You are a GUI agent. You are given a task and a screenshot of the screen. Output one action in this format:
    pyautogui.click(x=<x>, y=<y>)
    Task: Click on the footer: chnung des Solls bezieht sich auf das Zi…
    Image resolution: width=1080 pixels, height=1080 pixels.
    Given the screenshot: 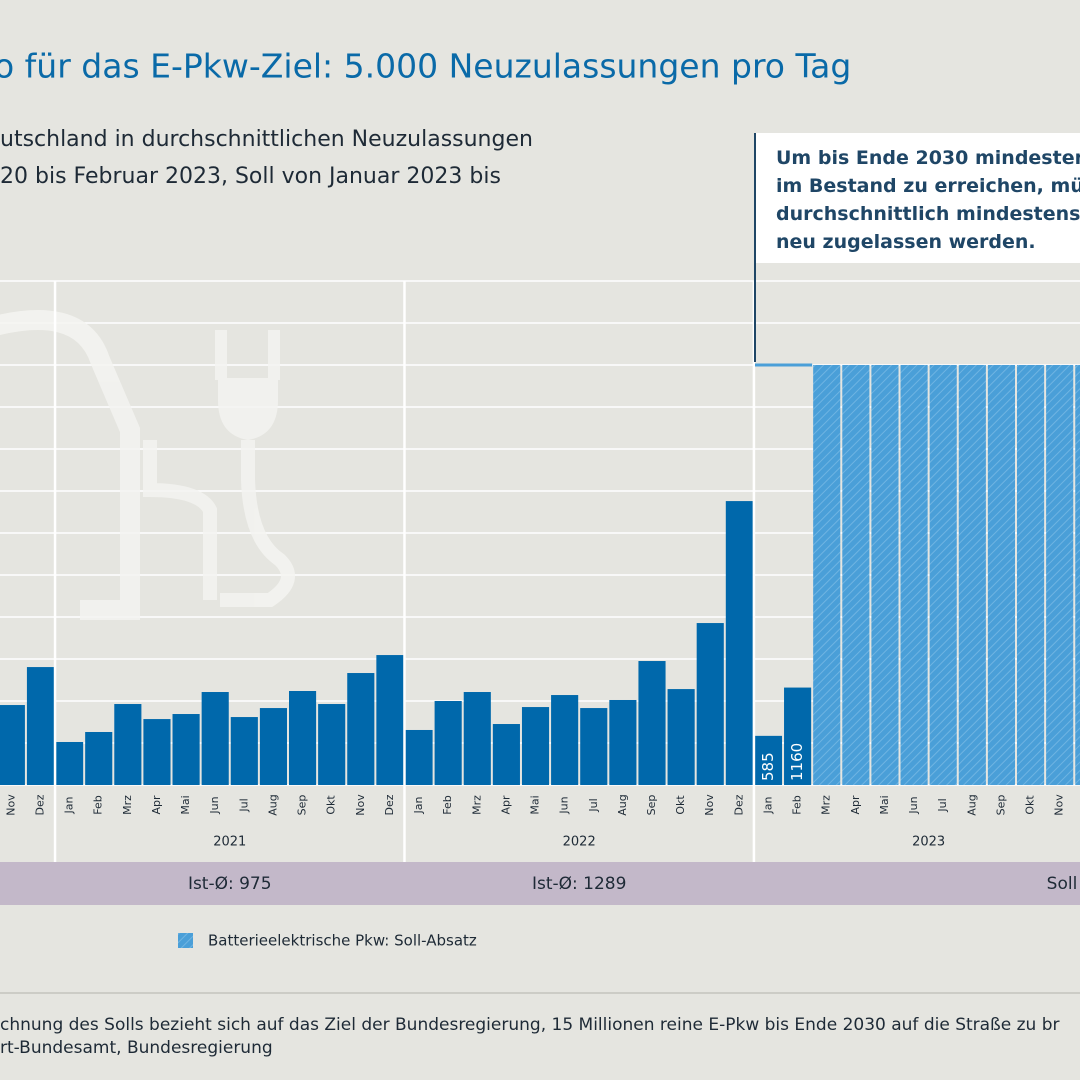 What is the action you would take?
    pyautogui.click(x=530, y=1025)
    